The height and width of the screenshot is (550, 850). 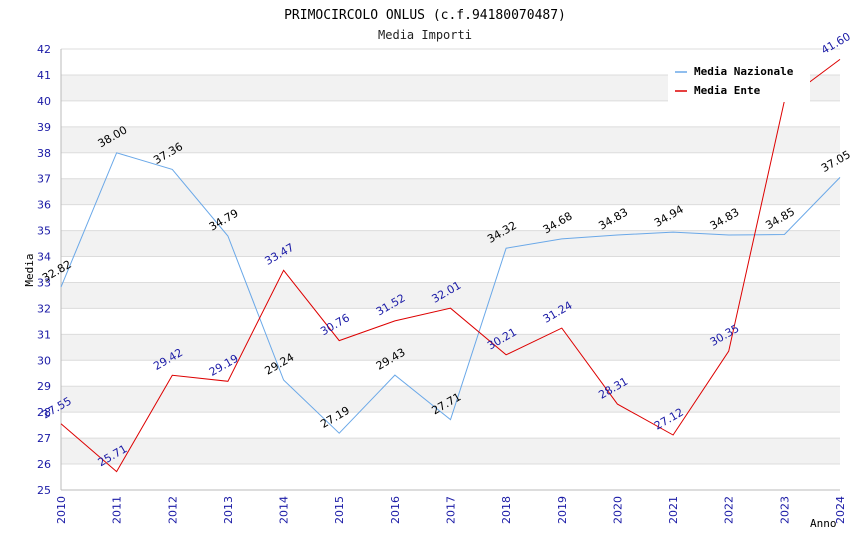 What do you see at coordinates (44, 270) in the screenshot?
I see `y-tick-labels: 25 26 27 28 29 30 31 32 33 34 35 36 37 38 39 40 41 42` at bounding box center [44, 270].